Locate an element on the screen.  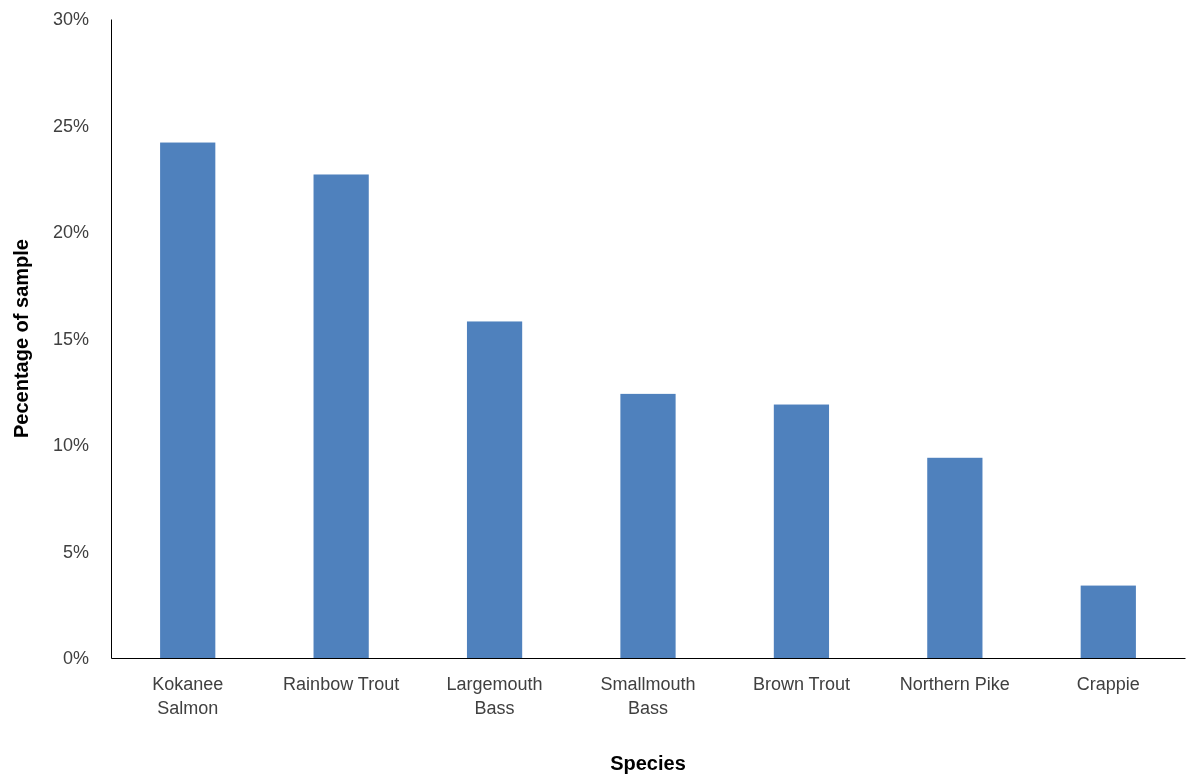
x-tick-label: Smallmouth Bass is located at coordinates (648, 696).